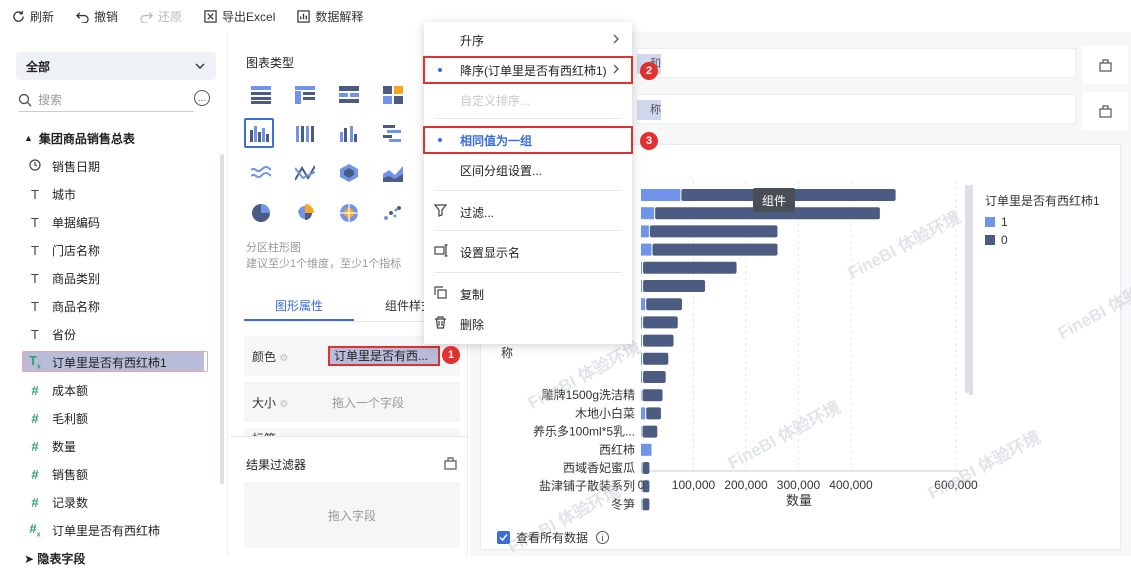 The height and width of the screenshot is (572, 1131). What do you see at coordinates (109, 362) in the screenshot?
I see `field-label: 订单里是否有西红柿1` at bounding box center [109, 362].